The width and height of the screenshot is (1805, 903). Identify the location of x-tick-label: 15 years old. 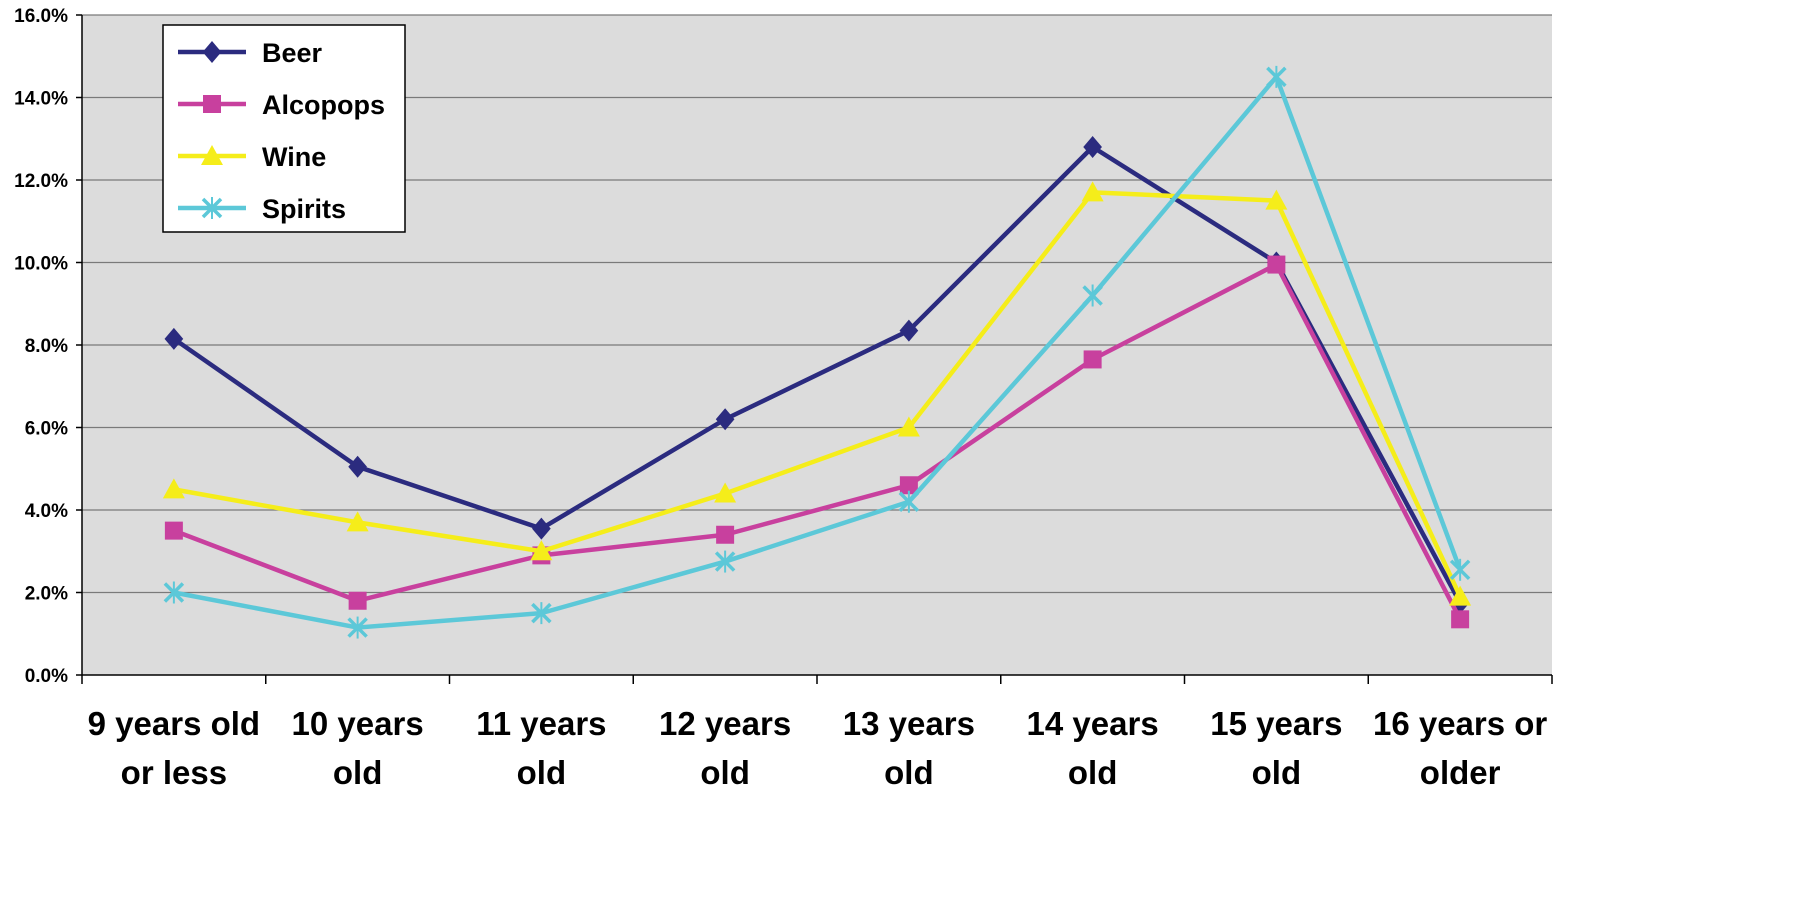
(1276, 748).